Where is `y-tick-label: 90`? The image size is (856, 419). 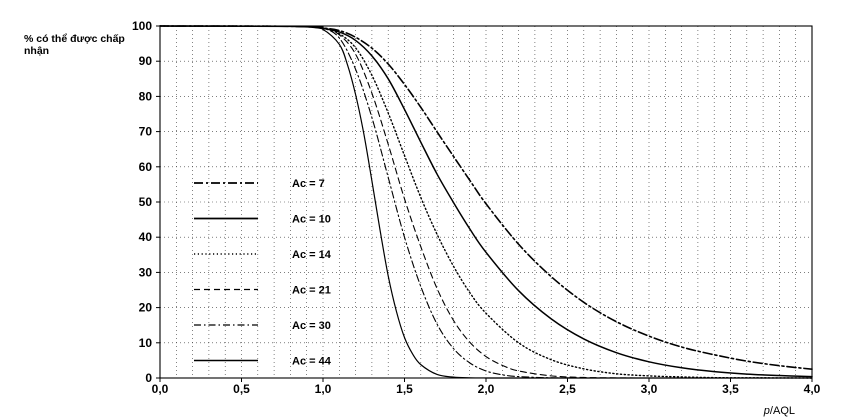 y-tick-label: 90 is located at coordinates (146, 61).